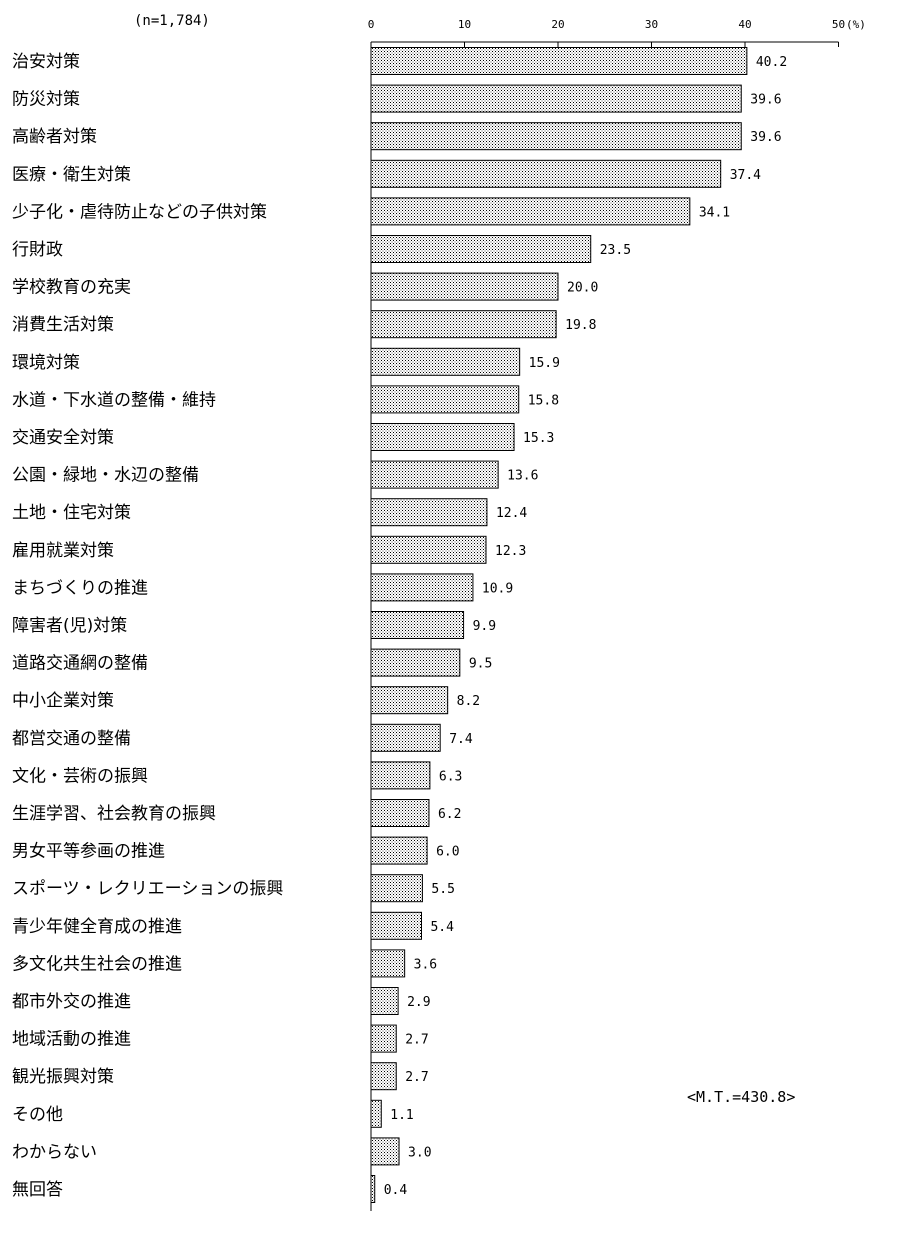 Image resolution: width=900 pixels, height=1237 pixels. I want to click on category-label: 少子化・虐待防止などの子供対策, so click(139, 212).